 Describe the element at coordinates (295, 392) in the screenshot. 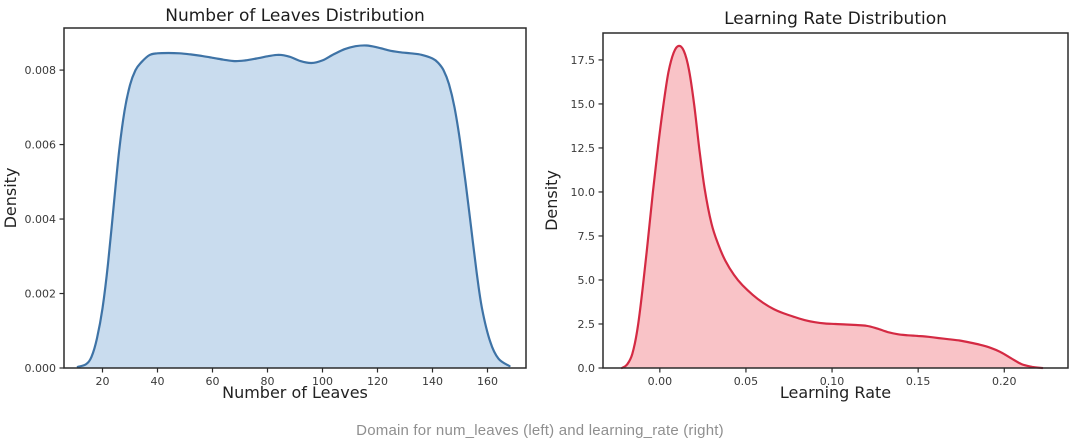

I see `x-axis-label: Number of Leaves` at that location.